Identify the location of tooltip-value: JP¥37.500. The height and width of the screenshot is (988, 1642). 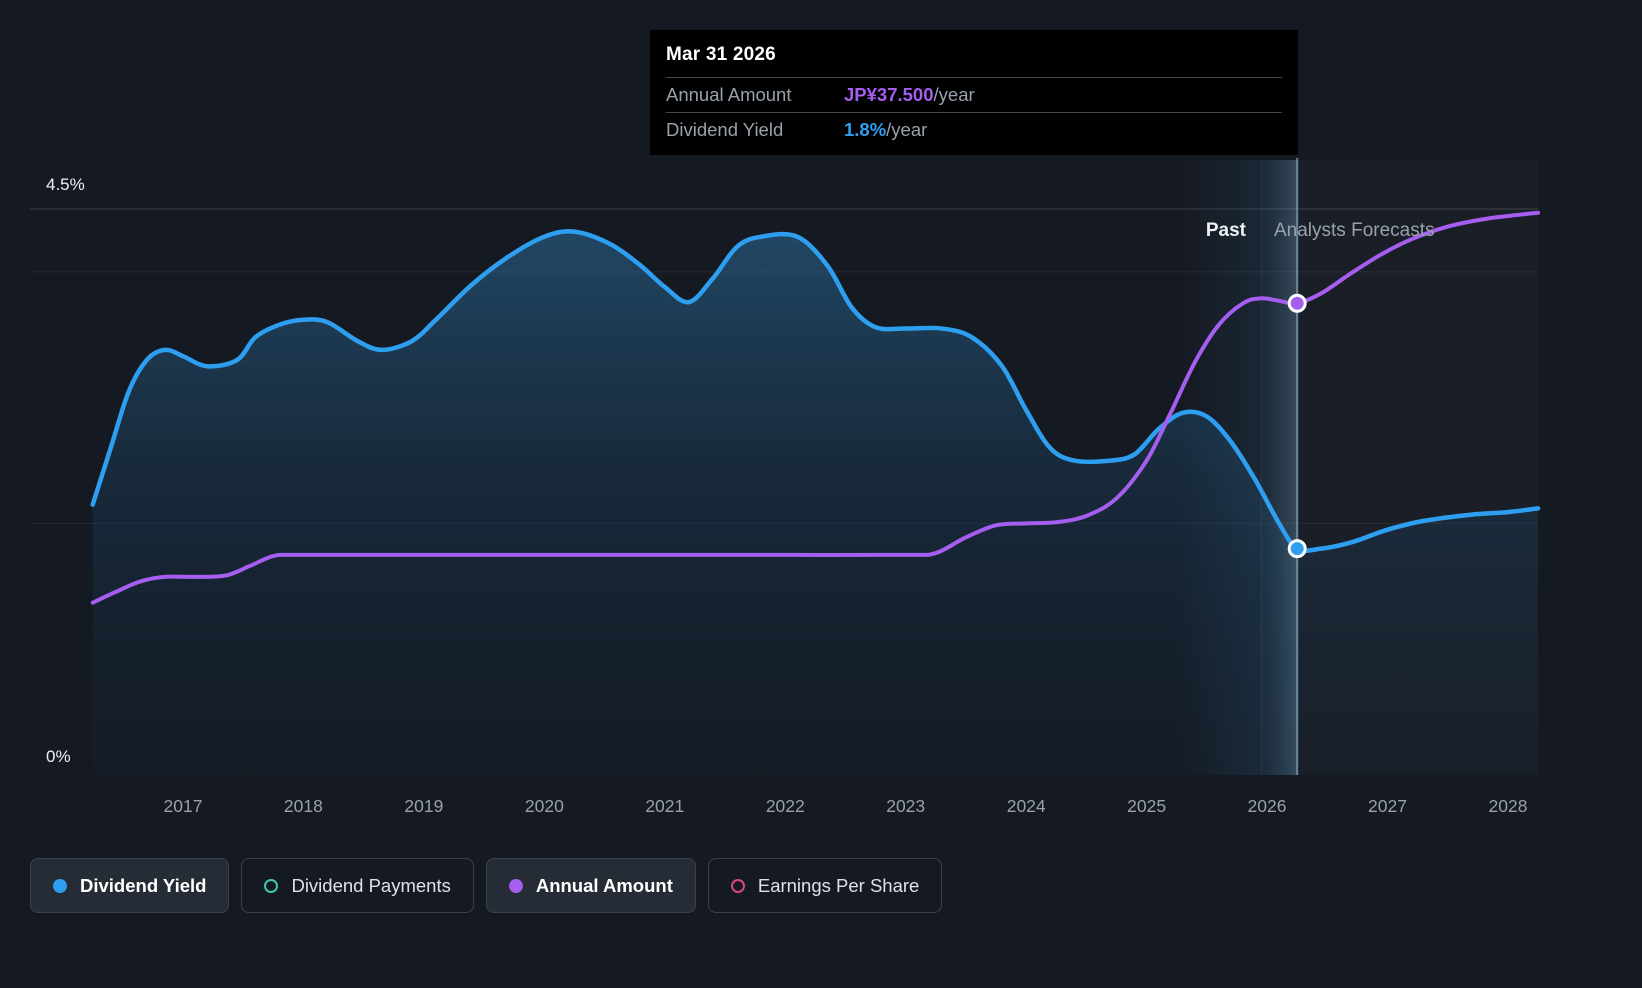
(889, 94).